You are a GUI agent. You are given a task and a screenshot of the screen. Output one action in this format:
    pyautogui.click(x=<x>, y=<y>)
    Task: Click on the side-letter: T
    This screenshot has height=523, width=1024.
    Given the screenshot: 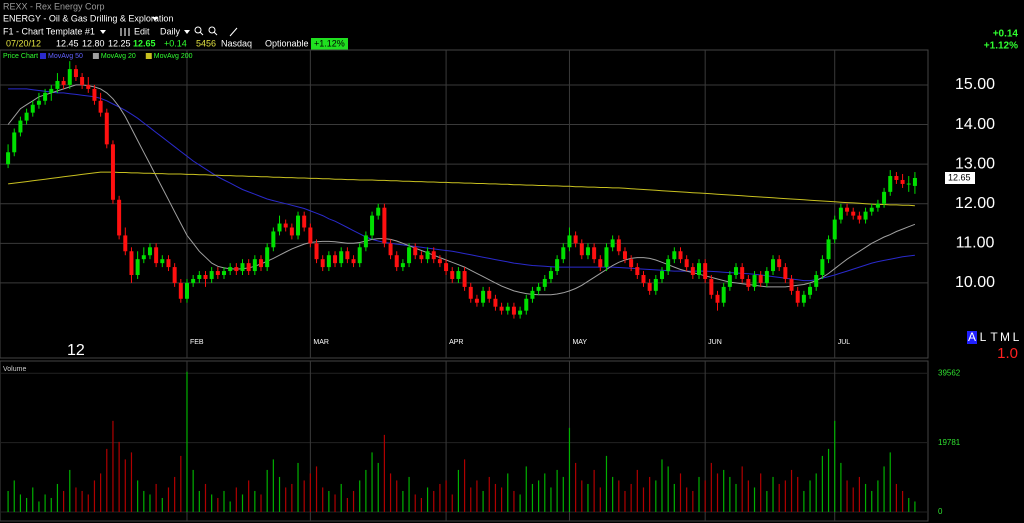 What is the action you would take?
    pyautogui.click(x=994, y=337)
    